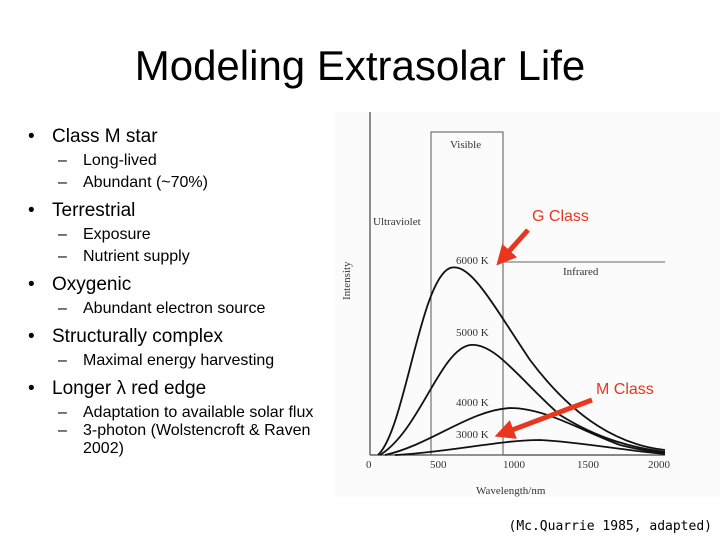 The image size is (720, 540). Describe the element at coordinates (530, 447) in the screenshot. I see `curve-3000k` at that location.